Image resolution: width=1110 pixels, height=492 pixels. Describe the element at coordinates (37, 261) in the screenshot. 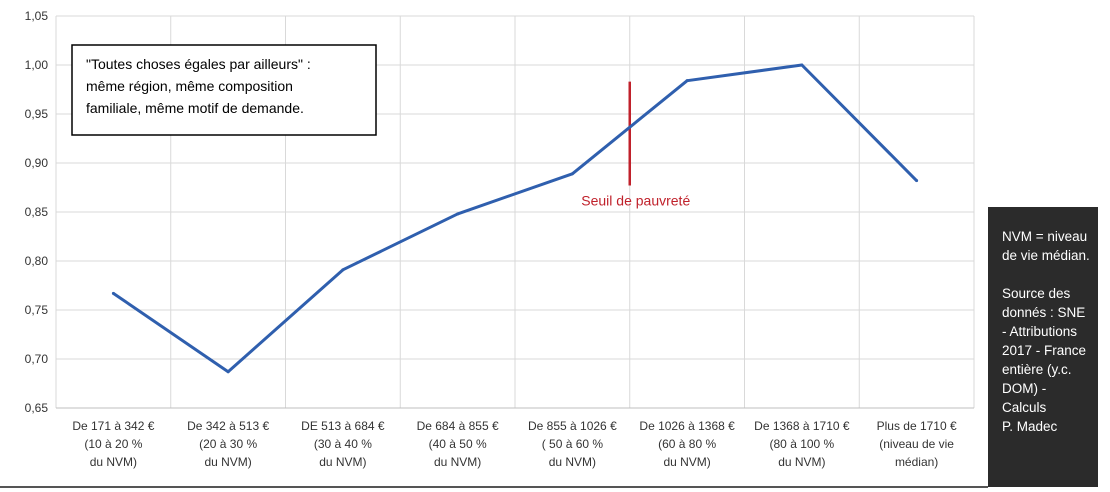

I see `y-tick-label: 0,80` at that location.